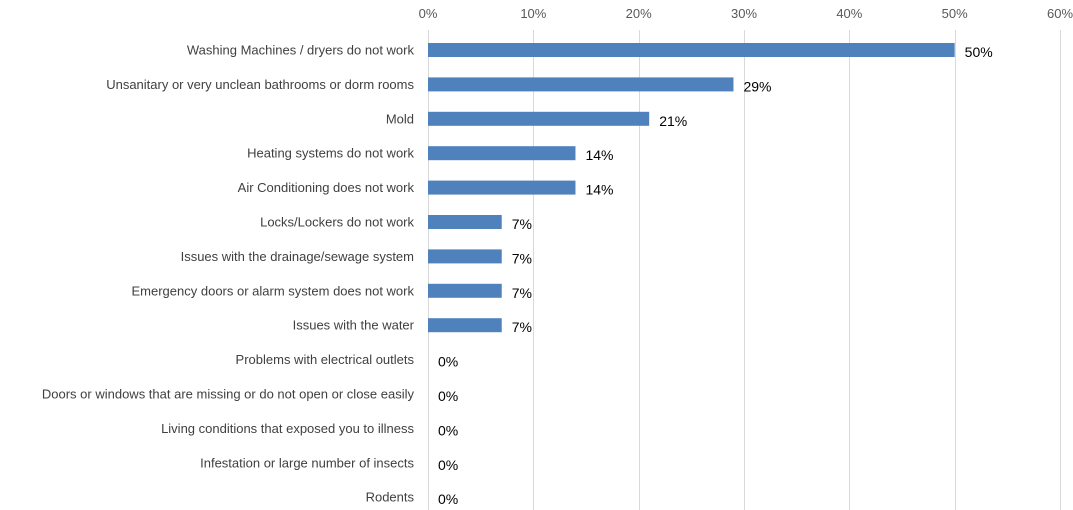 This screenshot has height=510, width=1073. What do you see at coordinates (979, 52) in the screenshot?
I see `data-label: 50%` at bounding box center [979, 52].